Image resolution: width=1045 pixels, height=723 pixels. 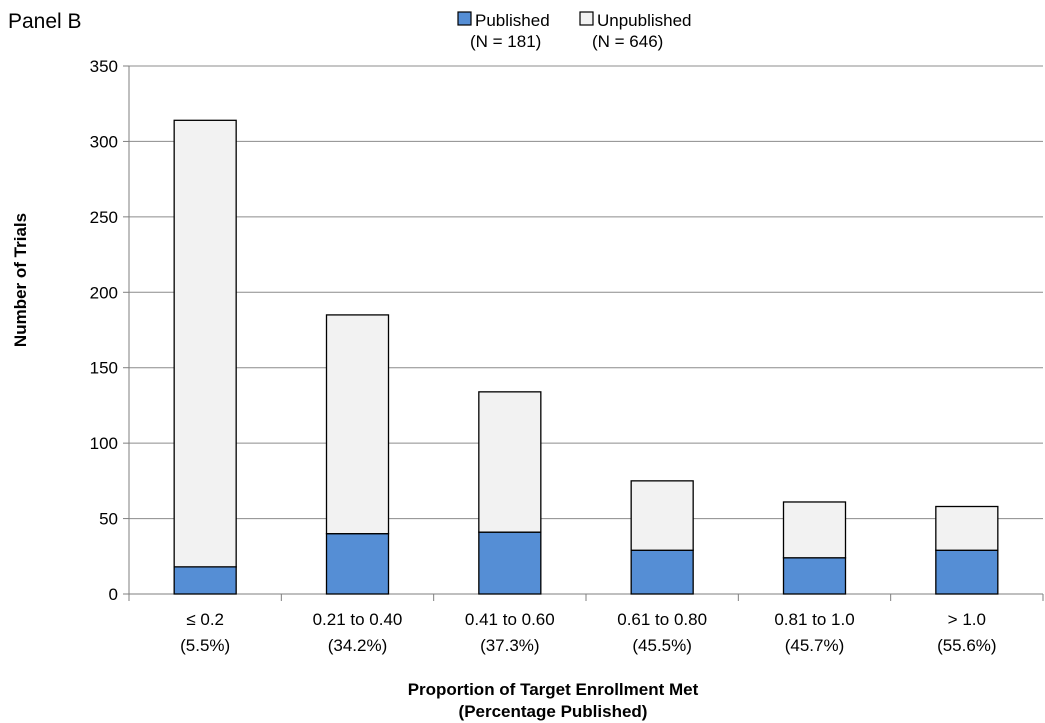 I want to click on x-tick-sublabel: (45.7%), so click(x=815, y=645).